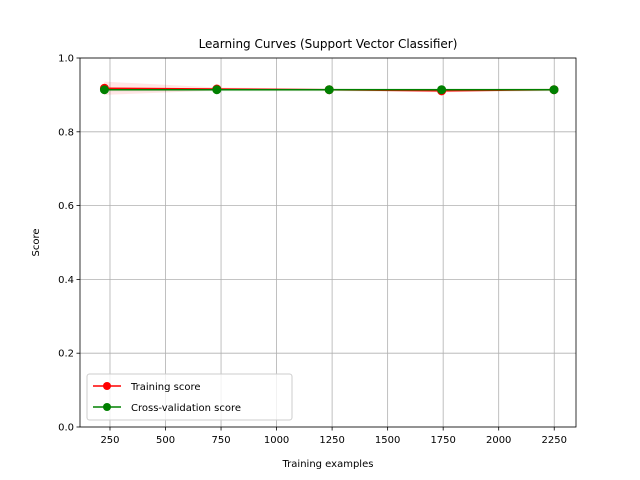 This screenshot has height=480, width=640. Describe the element at coordinates (387, 440) in the screenshot. I see `x-tick-label: 1500` at that location.